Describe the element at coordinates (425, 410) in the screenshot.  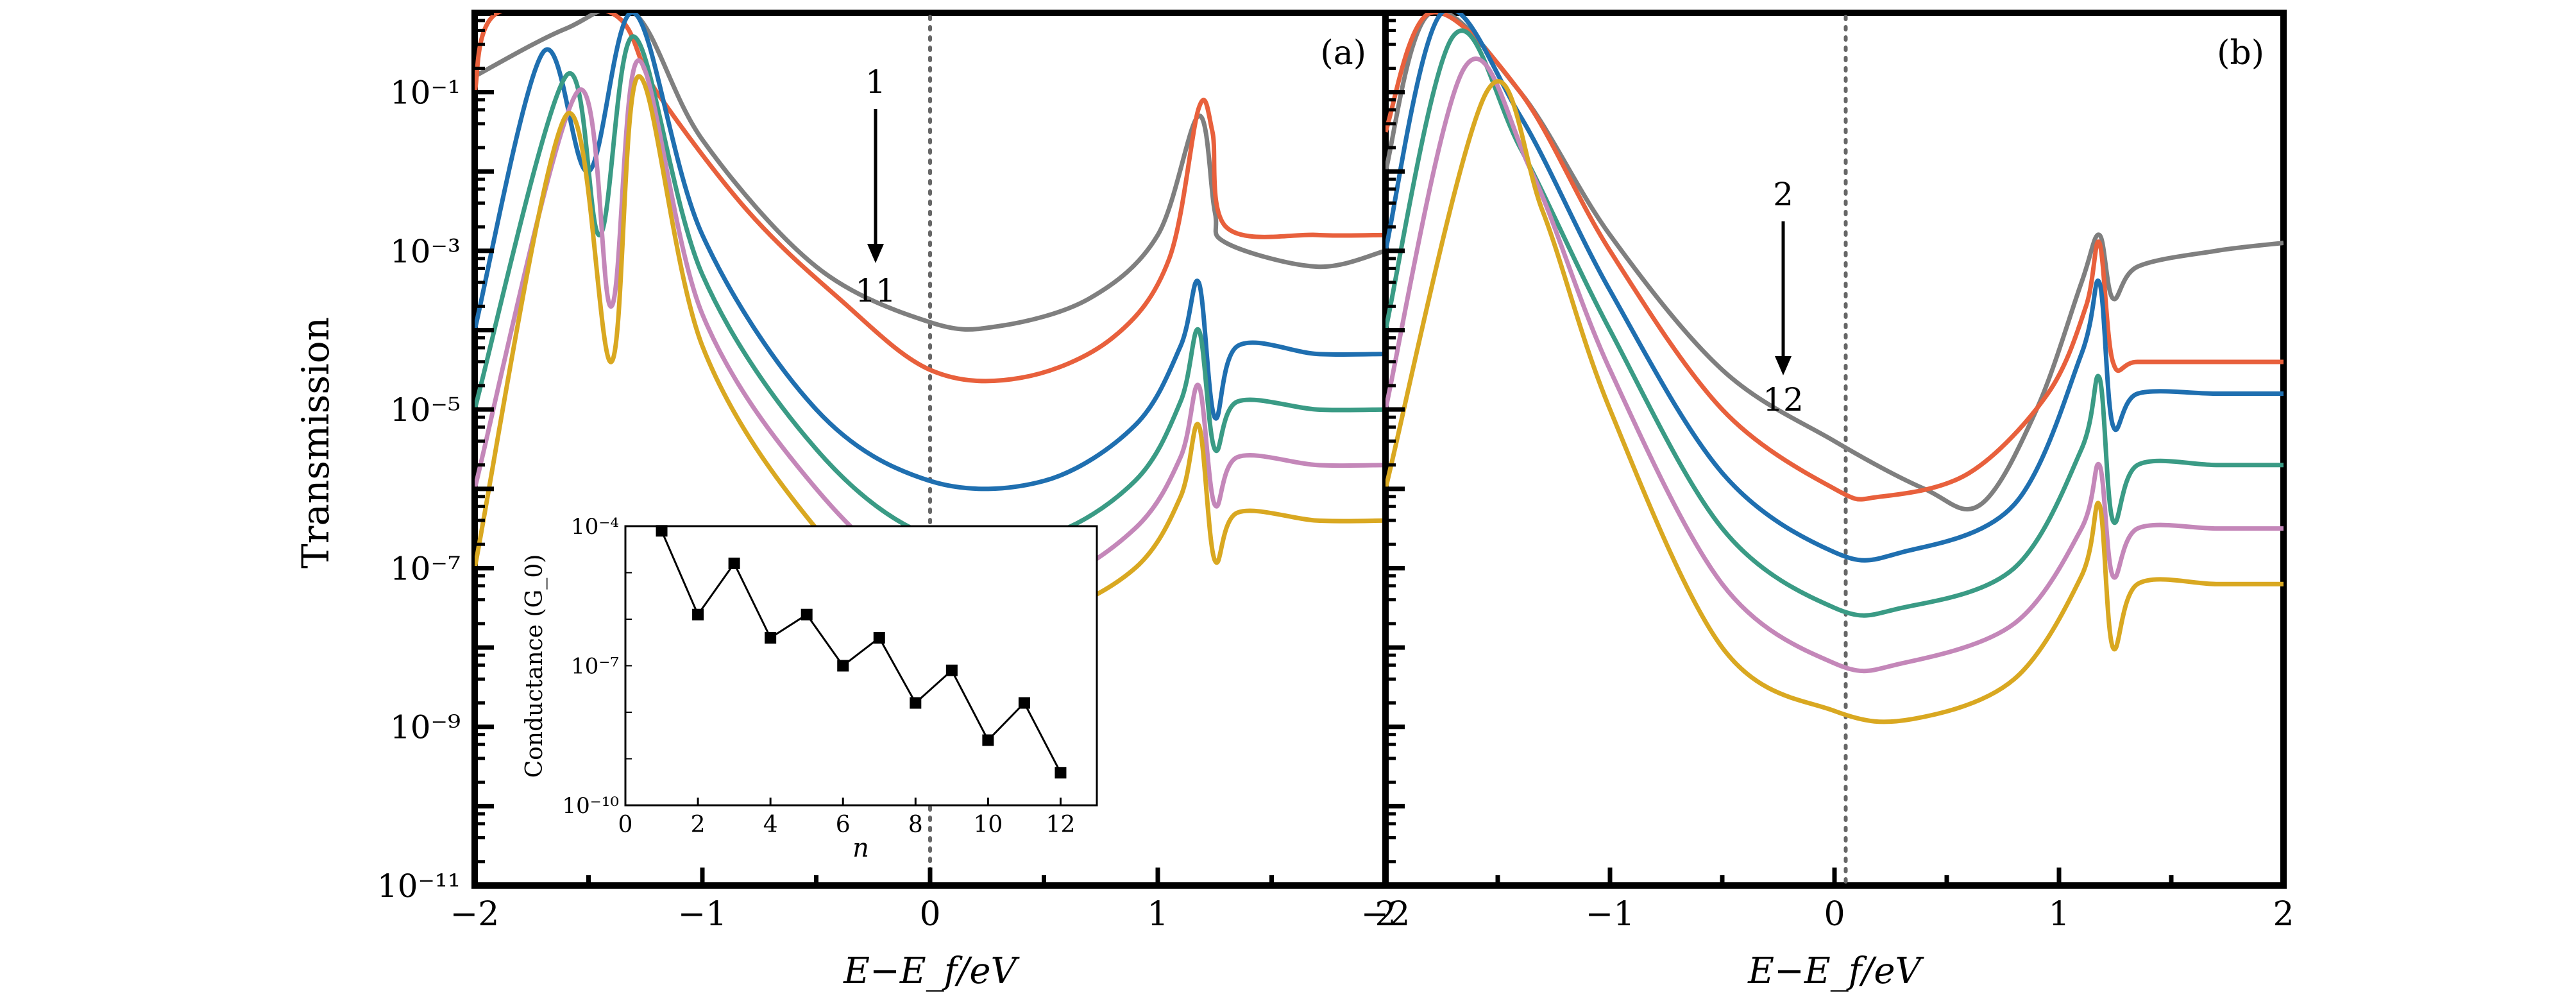
I see `panel-a-y-tick-label: 10⁻⁵` at that location.